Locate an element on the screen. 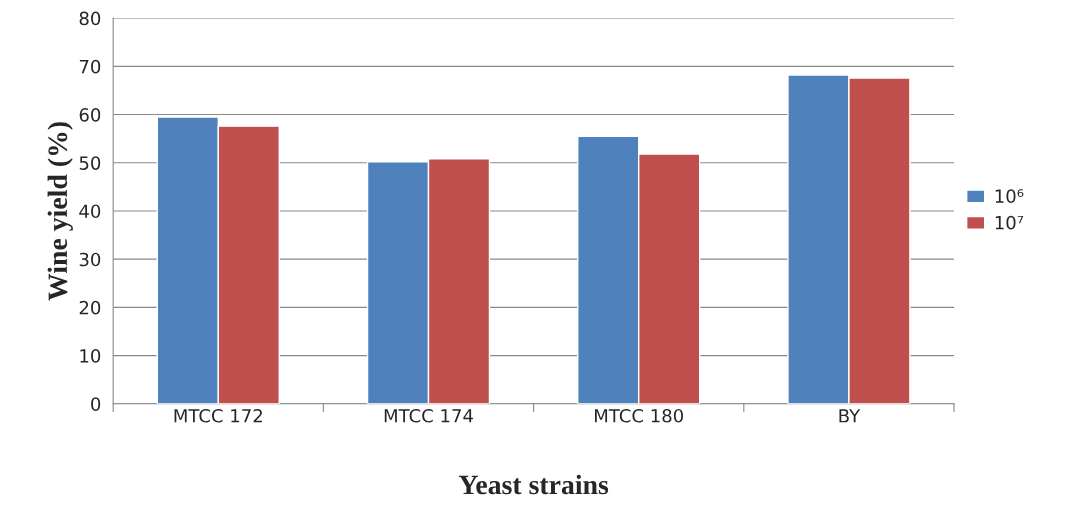  y-tick-label: 70 is located at coordinates (90, 66).